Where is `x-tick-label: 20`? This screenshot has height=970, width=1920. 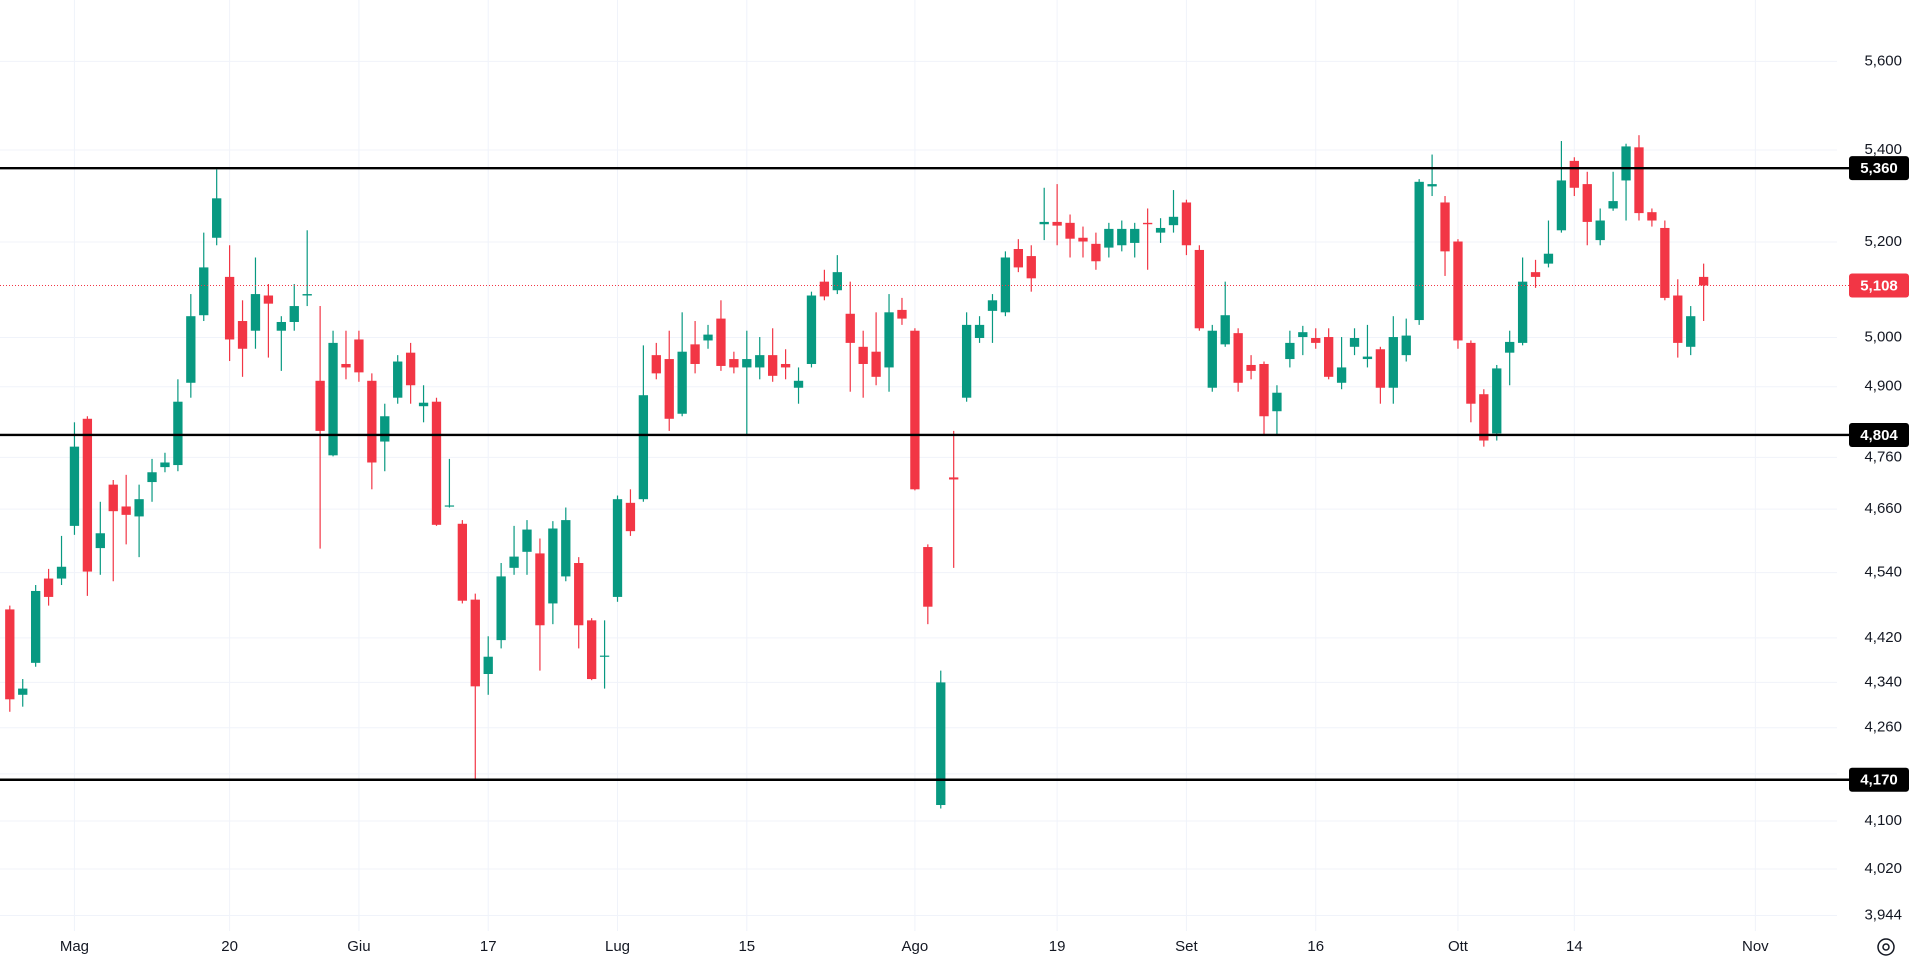
x-tick-label: 20 is located at coordinates (229, 946).